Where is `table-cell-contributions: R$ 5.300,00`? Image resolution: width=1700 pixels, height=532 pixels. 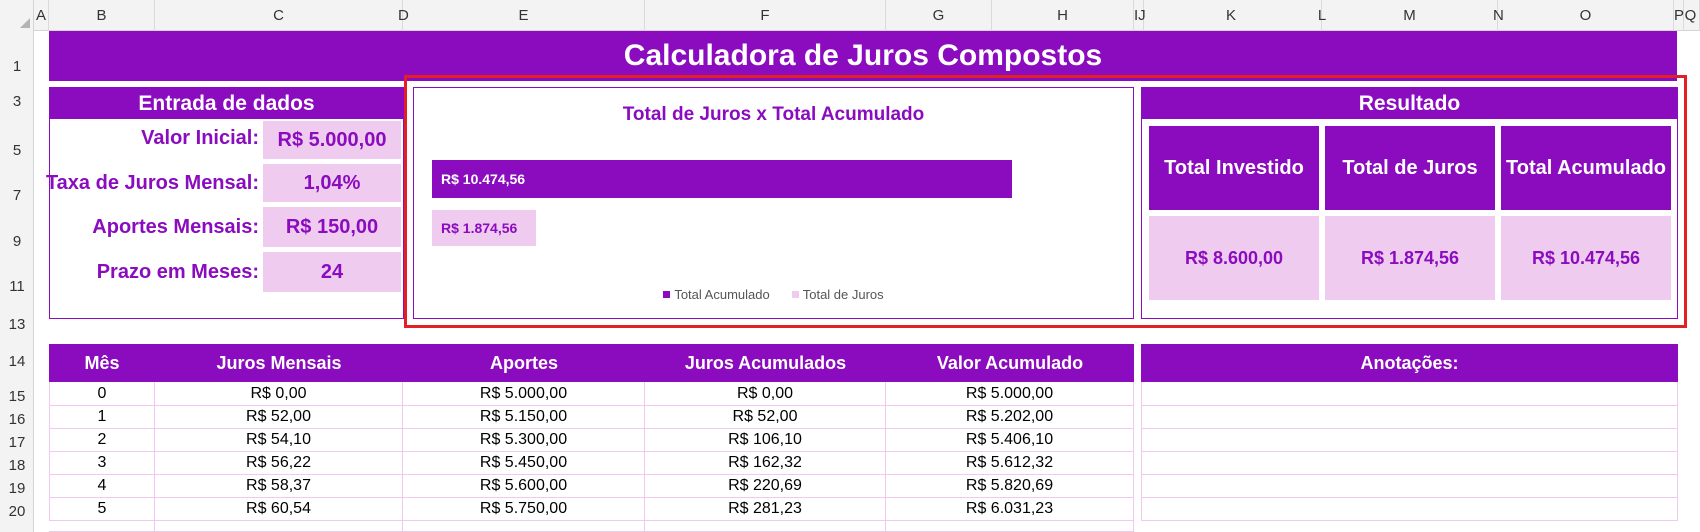
table-cell-contributions: R$ 5.300,00 is located at coordinates (524, 440).